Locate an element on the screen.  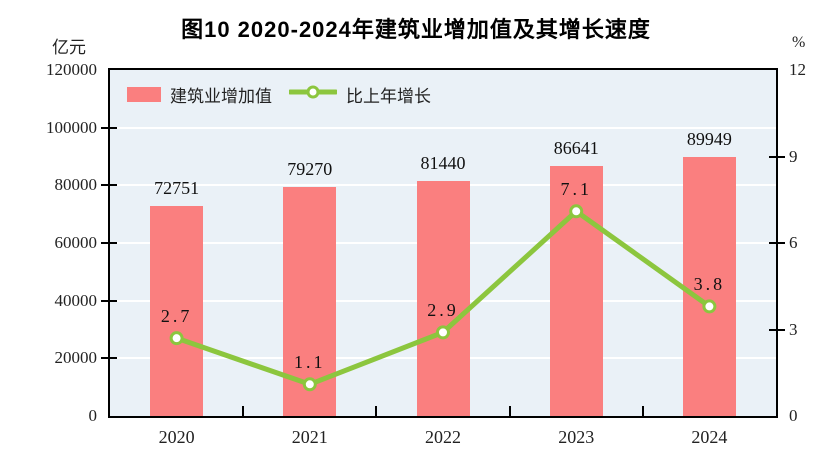
left-axis-tick-label: 20000 is located at coordinates (76, 358).